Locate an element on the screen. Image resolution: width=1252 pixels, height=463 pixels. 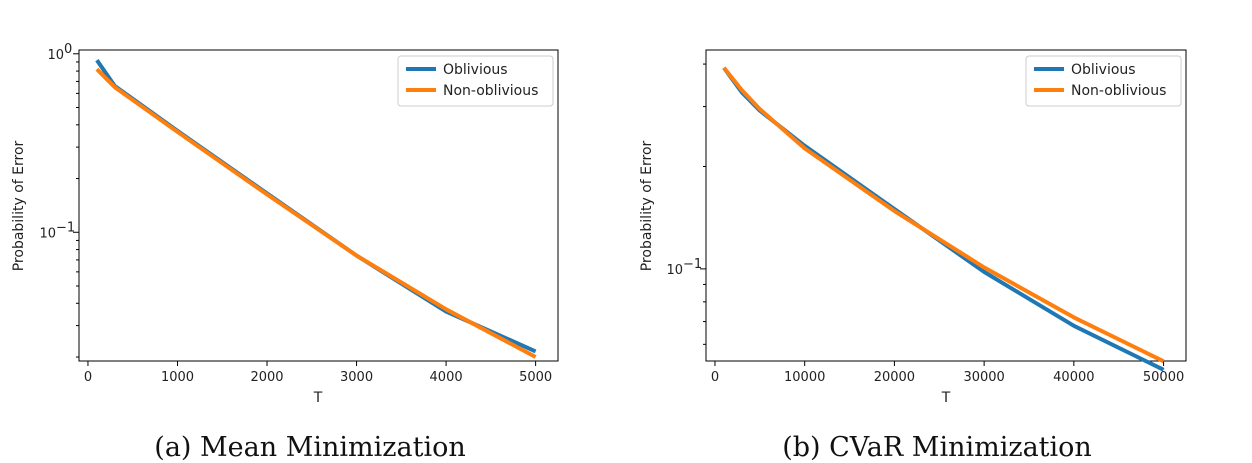
x-tick-label: 2000 is located at coordinates (266, 377).